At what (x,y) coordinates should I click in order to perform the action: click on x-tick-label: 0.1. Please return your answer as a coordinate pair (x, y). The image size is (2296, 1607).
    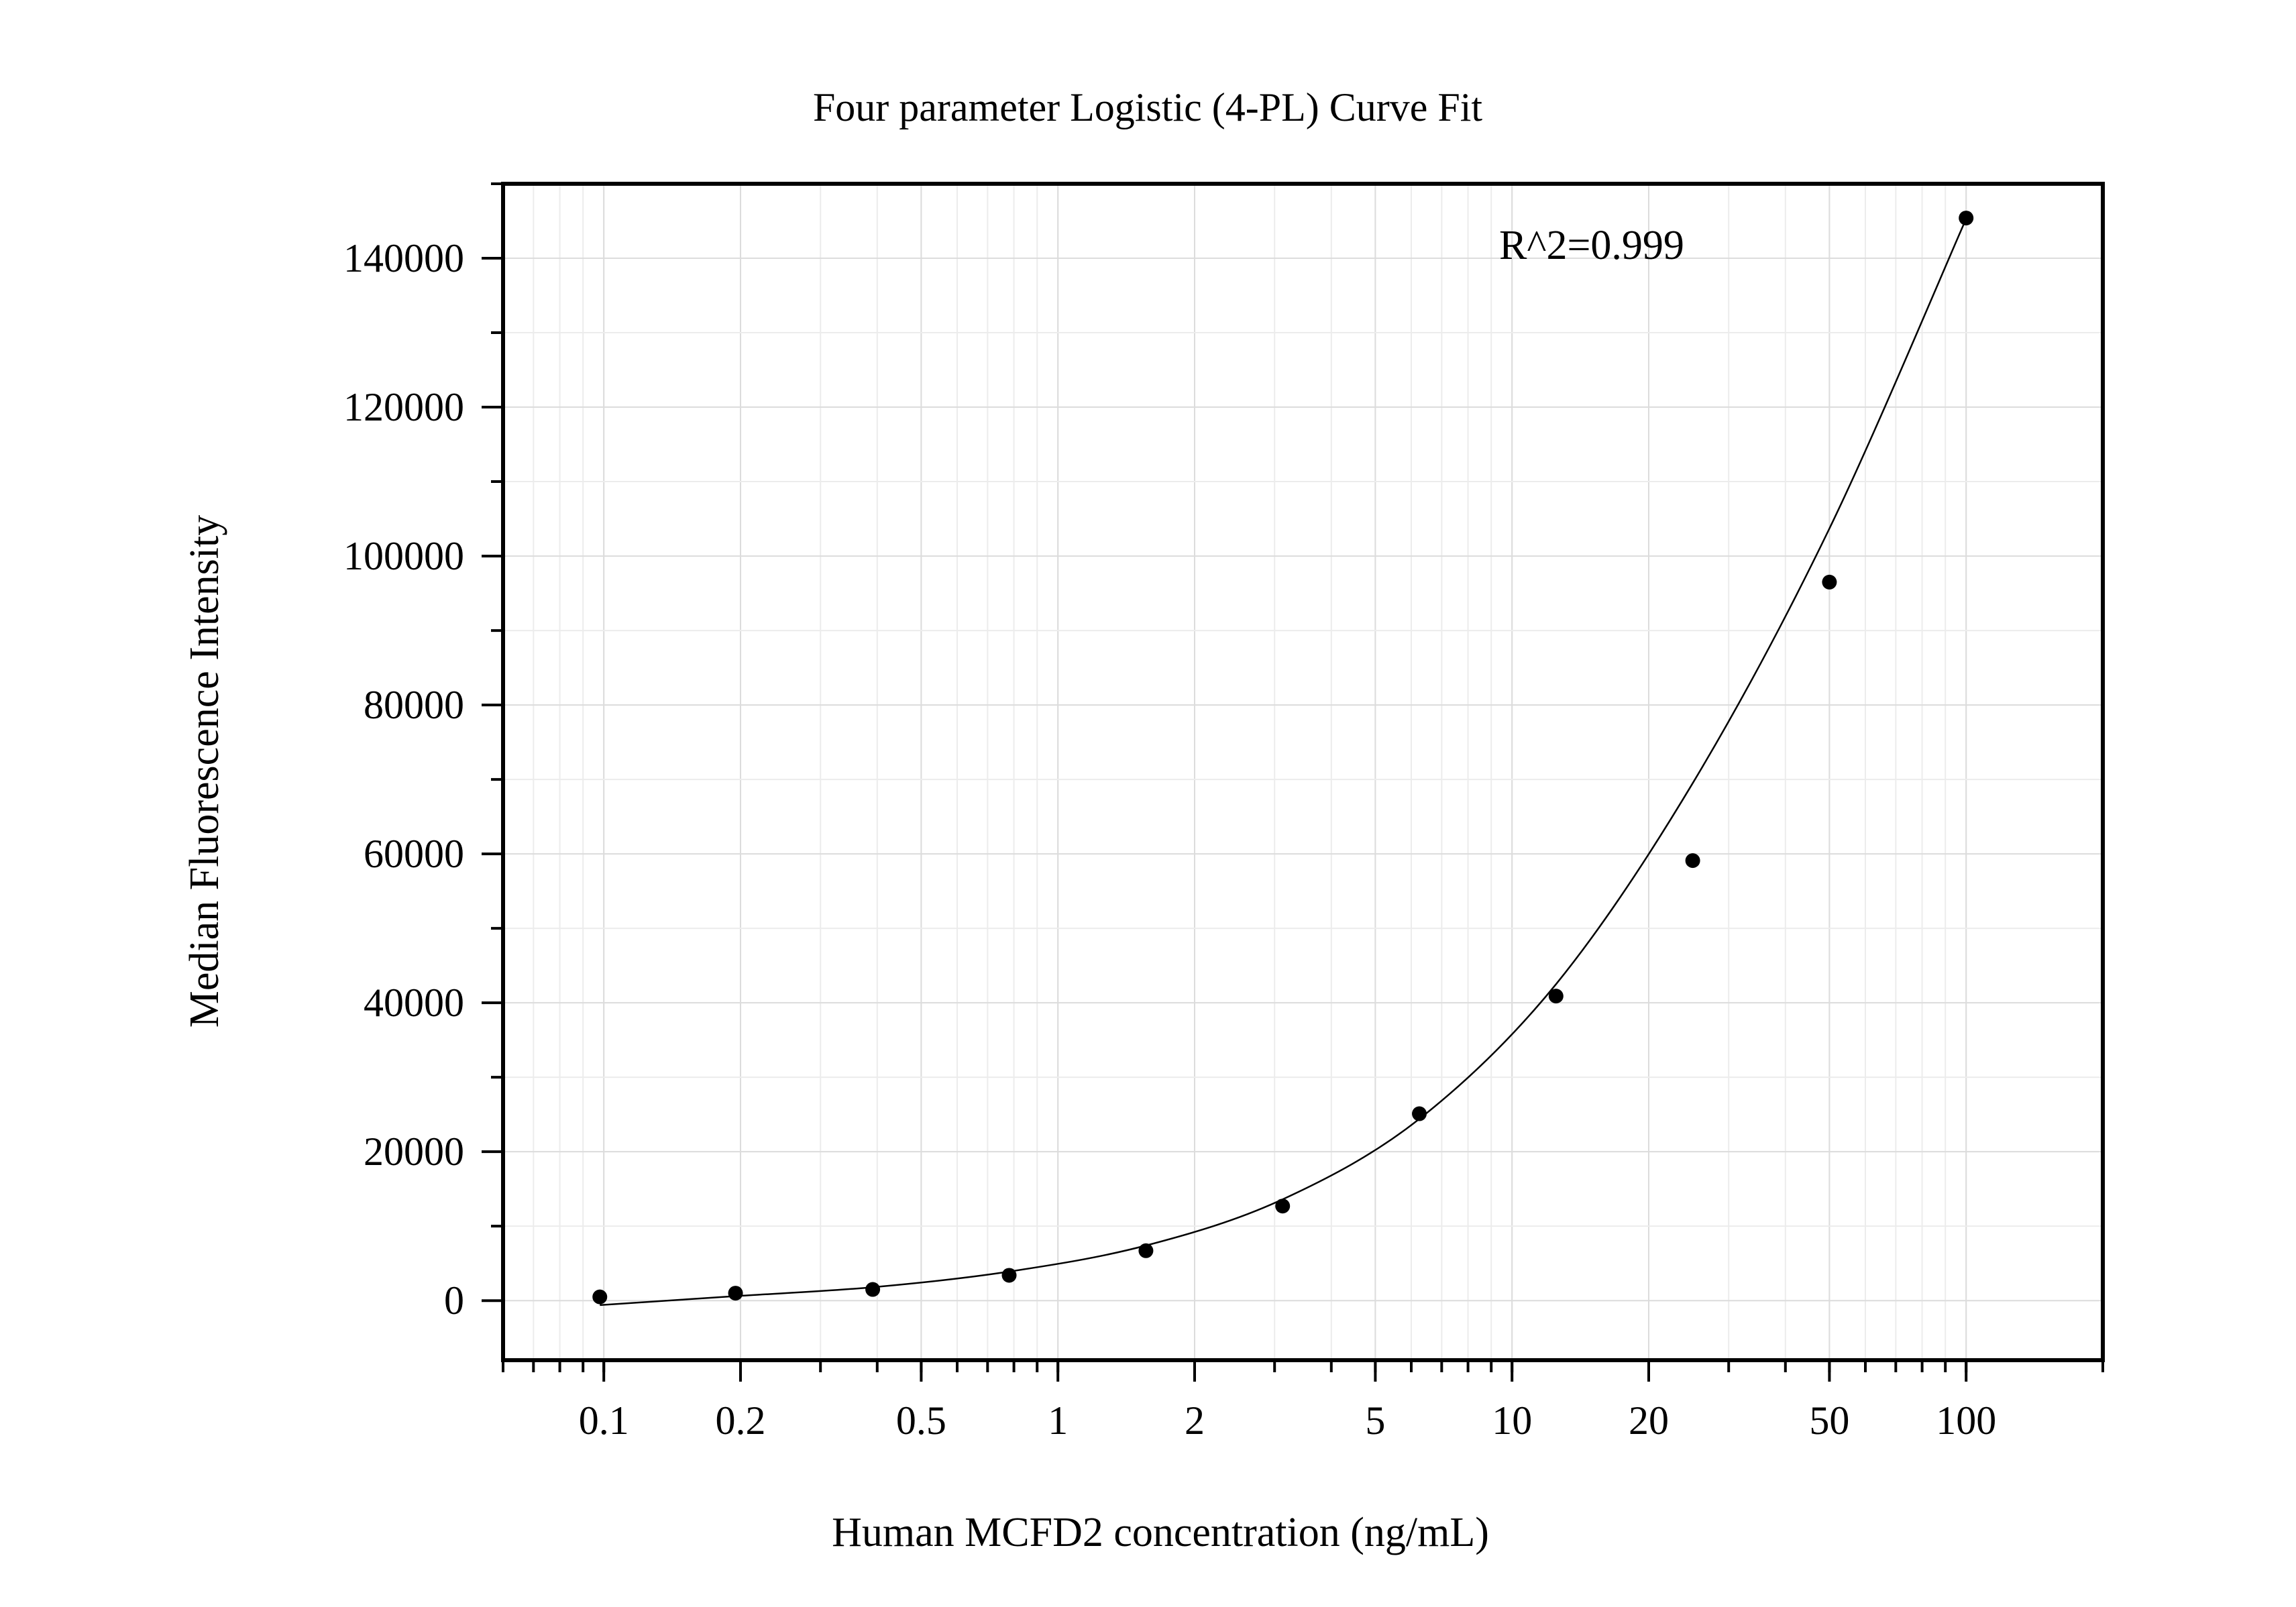
    Looking at the image, I should click on (604, 1420).